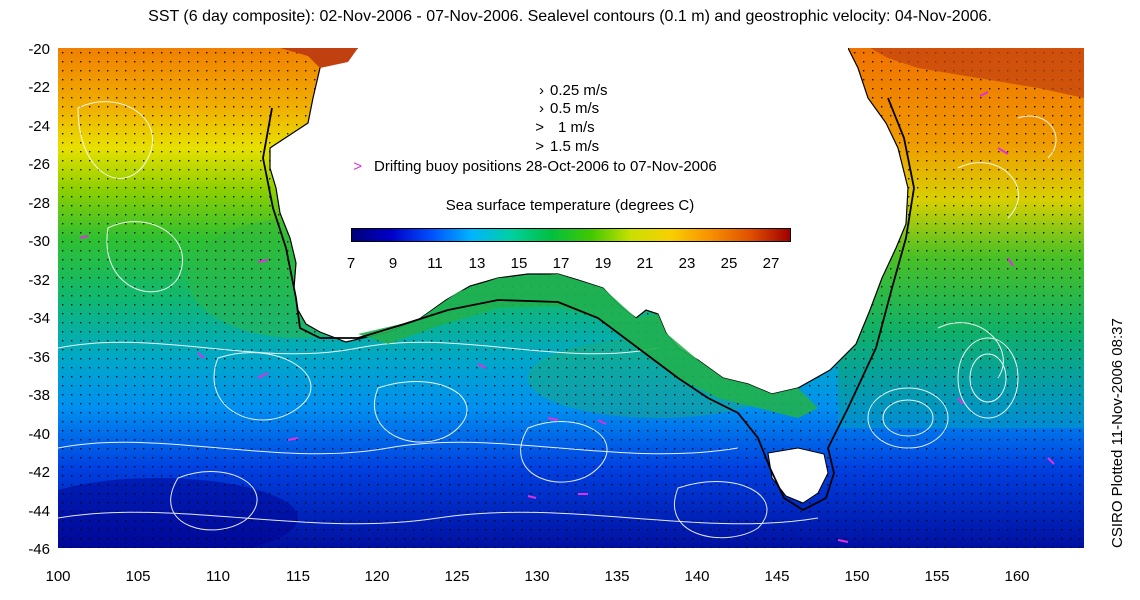 This screenshot has width=1140, height=600. Describe the element at coordinates (575, 146) in the screenshot. I see `vector-legend-label: 1.5 m/s` at that location.